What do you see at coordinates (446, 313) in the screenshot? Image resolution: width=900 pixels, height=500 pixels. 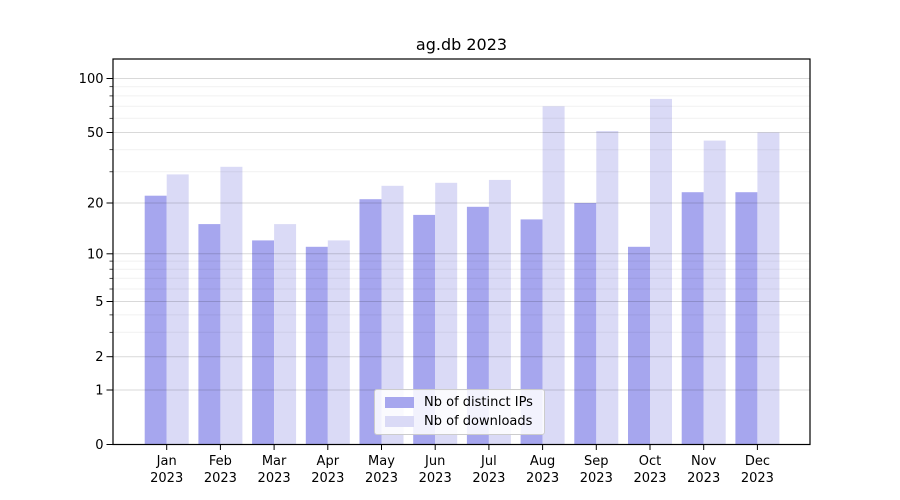 I see `bar-jun-downloads` at bounding box center [446, 313].